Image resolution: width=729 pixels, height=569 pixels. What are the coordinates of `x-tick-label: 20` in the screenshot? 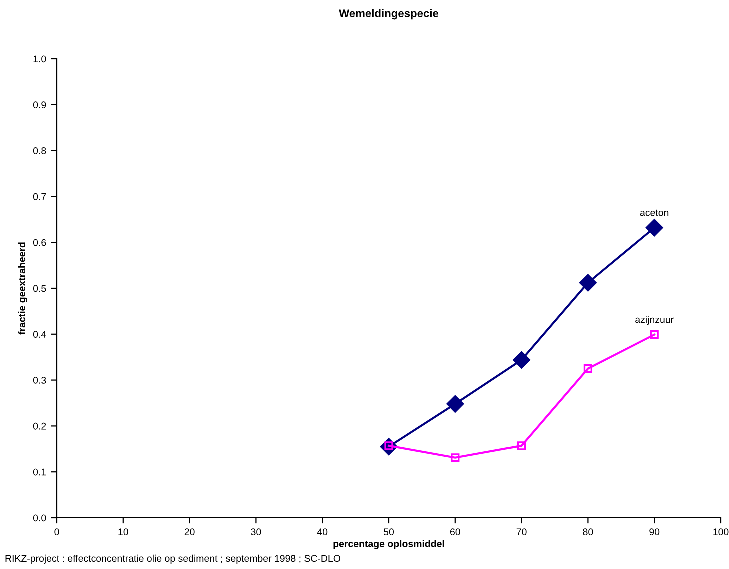 It's located at (189, 532).